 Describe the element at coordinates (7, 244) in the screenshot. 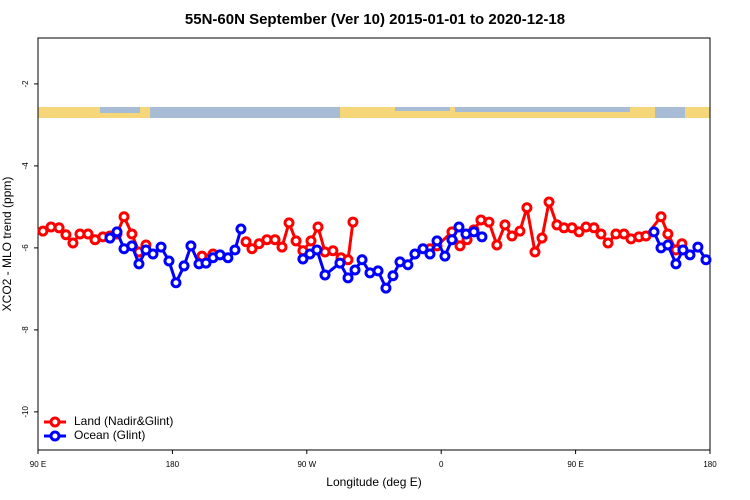

I see `y-axis-label: XCO2 - MLO trend (ppm)` at that location.